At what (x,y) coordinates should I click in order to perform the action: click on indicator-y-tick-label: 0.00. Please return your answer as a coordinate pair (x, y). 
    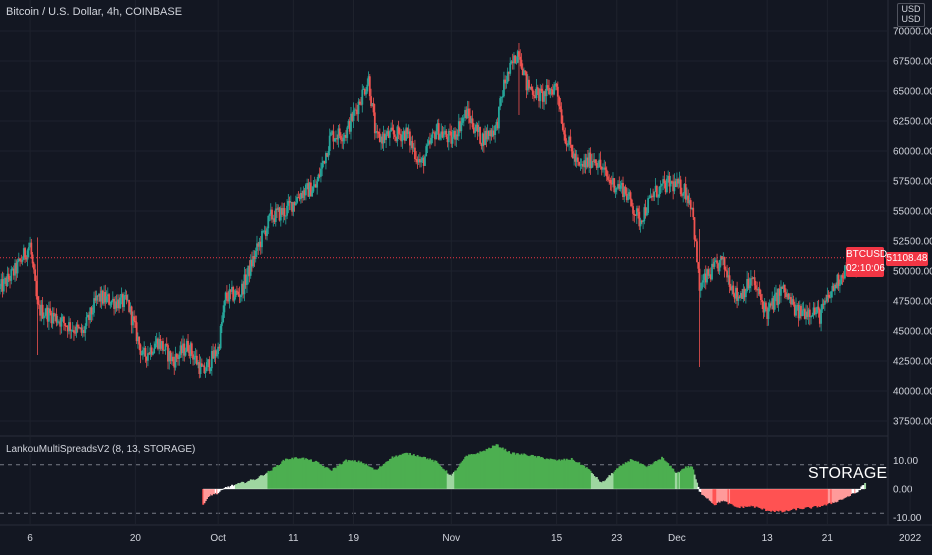
    Looking at the image, I should click on (903, 490).